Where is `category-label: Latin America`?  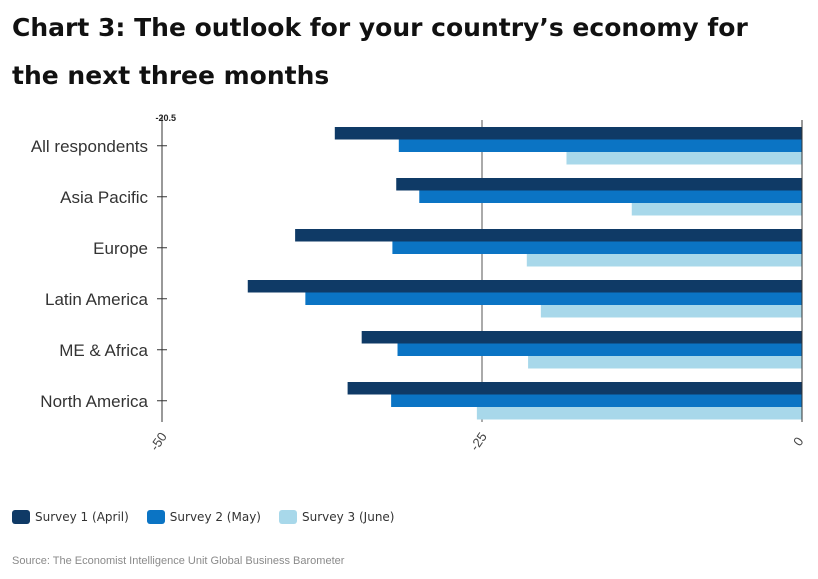 category-label: Latin America is located at coordinates (97, 299).